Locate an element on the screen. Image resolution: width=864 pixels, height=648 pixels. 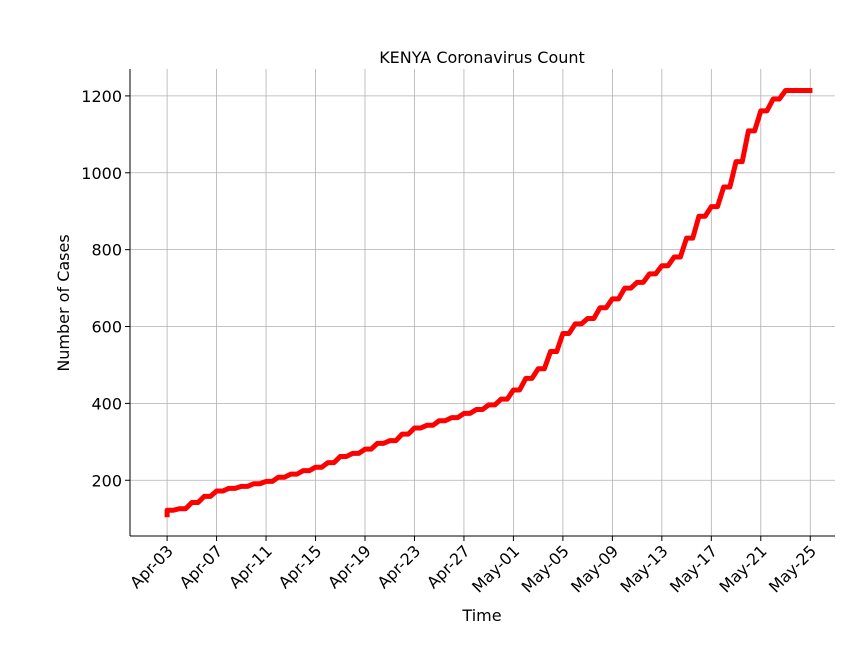
x-tick-label: Apr-11 is located at coordinates (250, 566).